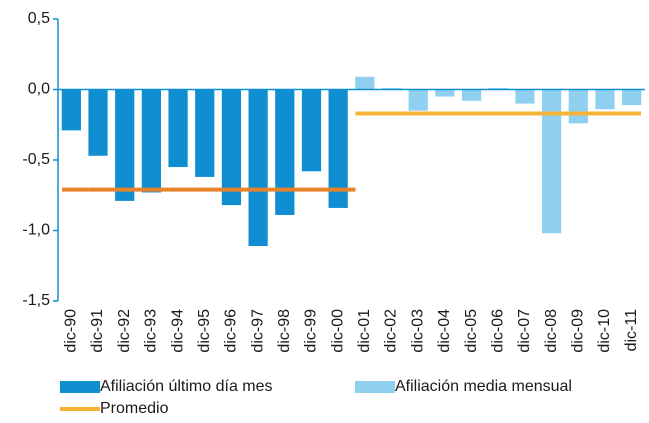  I want to click on x-tick-label: dic-98, so click(284, 331).